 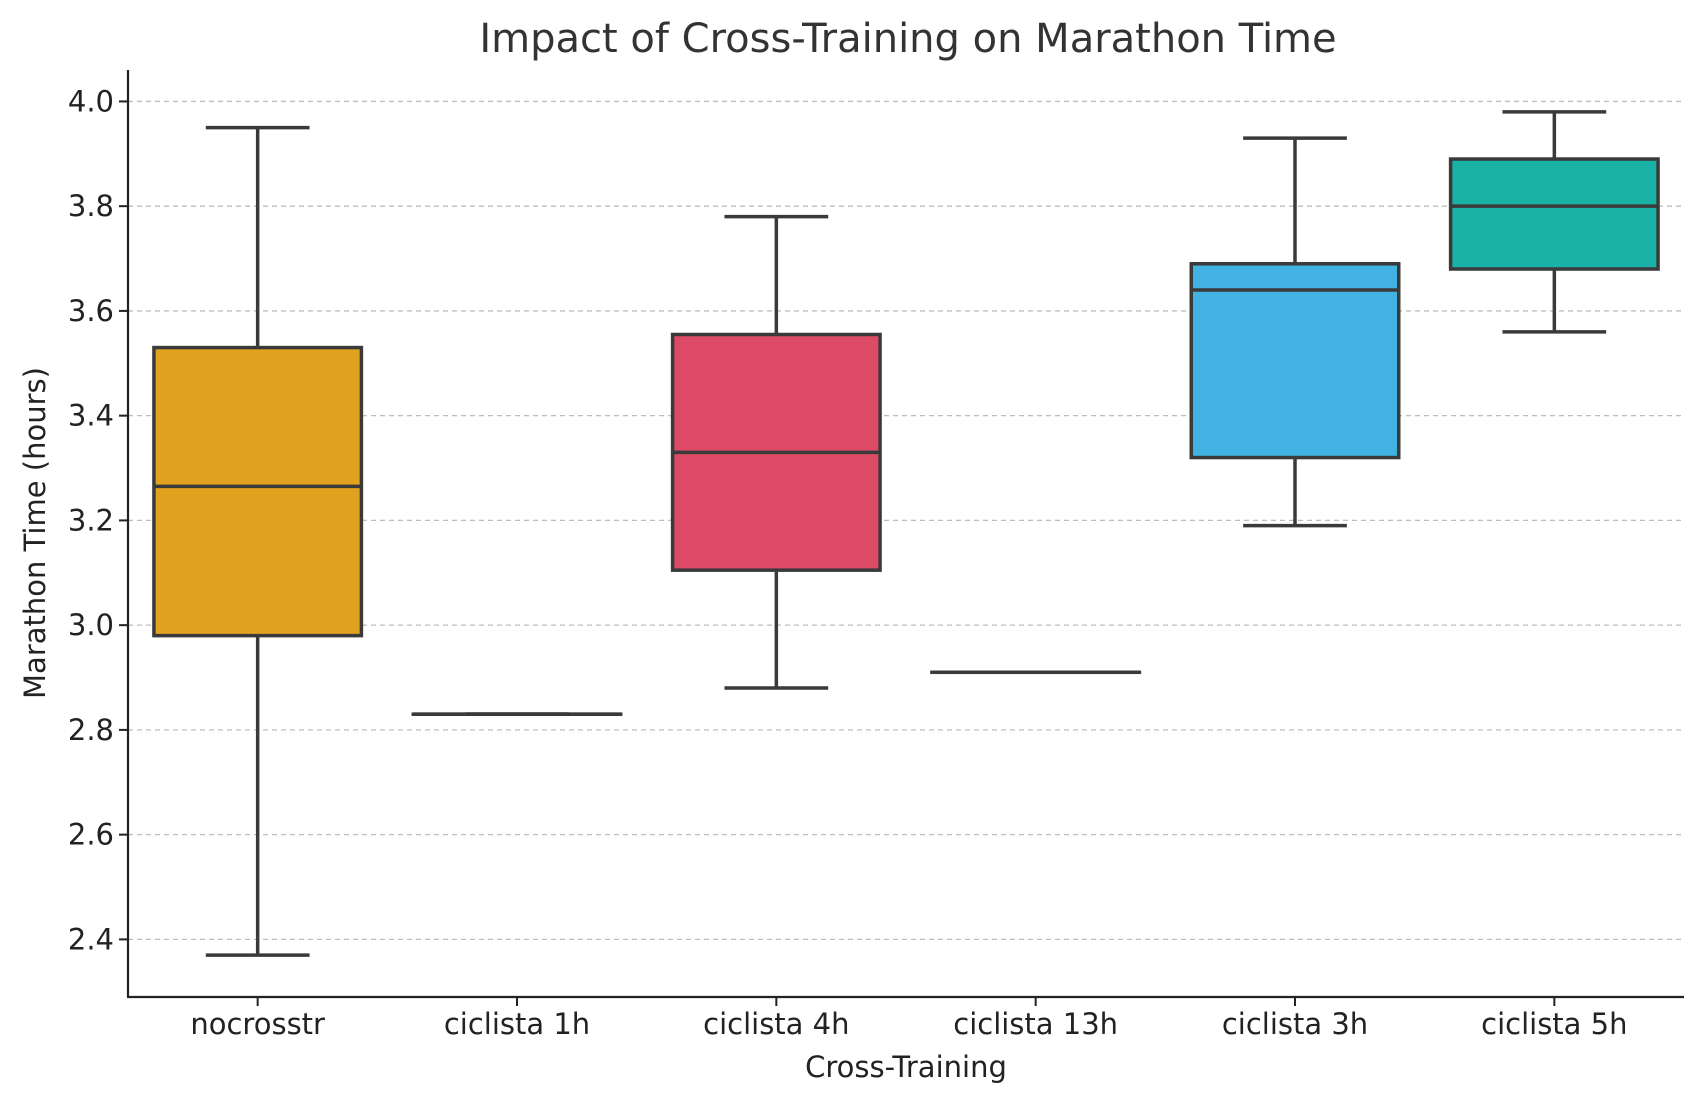 I want to click on y-tick-label: 4.0, so click(x=91, y=101).